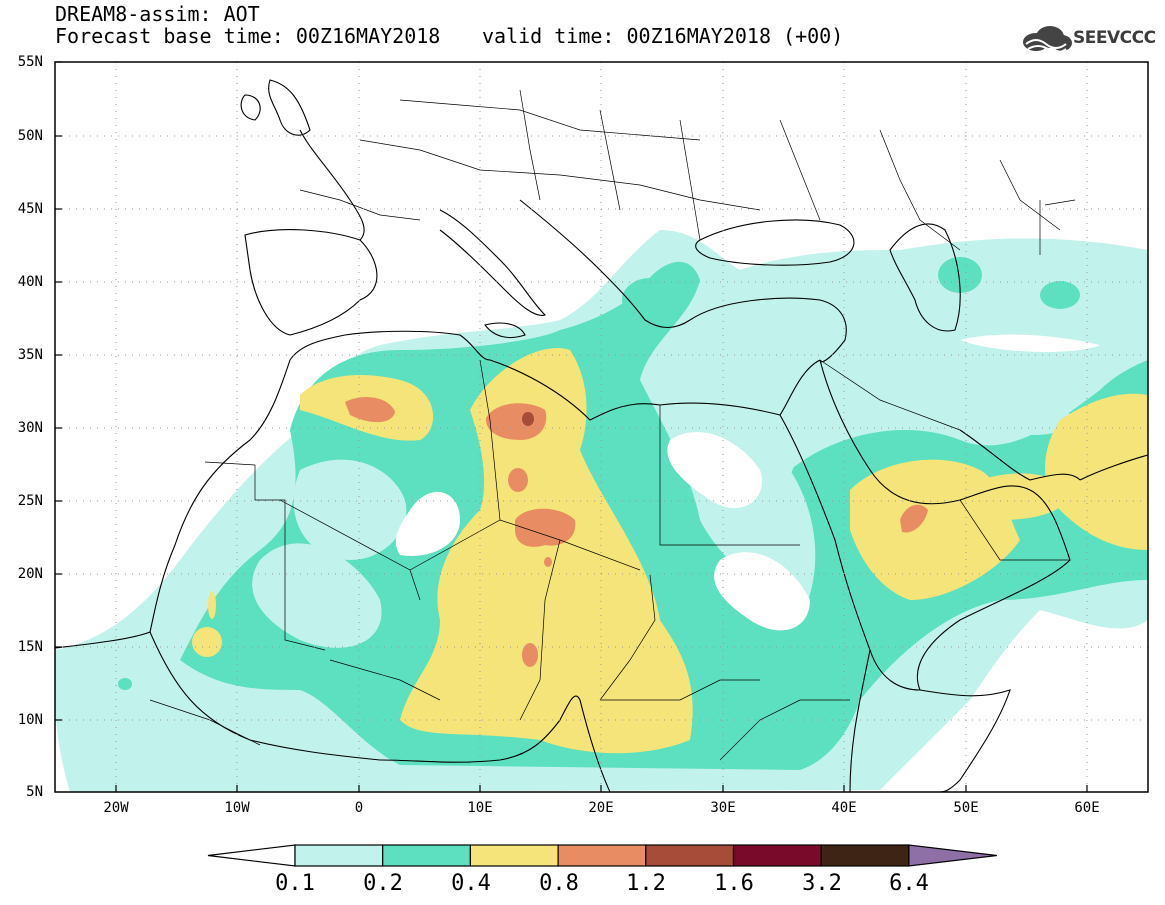  Describe the element at coordinates (636, 532) in the screenshot. I see `aot-band-0.8` at that location.